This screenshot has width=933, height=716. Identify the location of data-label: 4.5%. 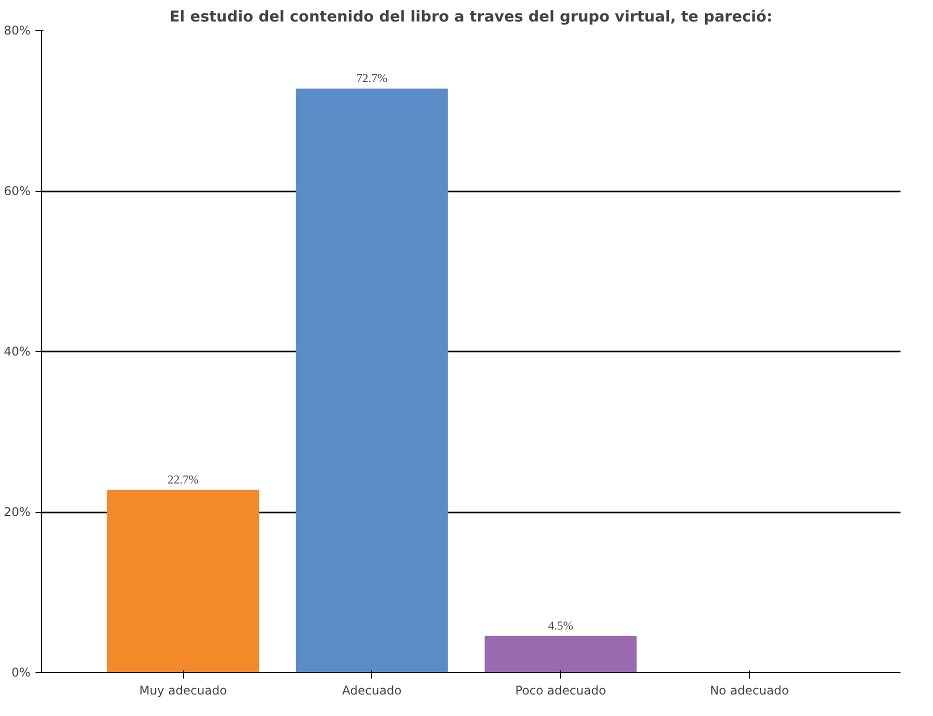
(561, 625).